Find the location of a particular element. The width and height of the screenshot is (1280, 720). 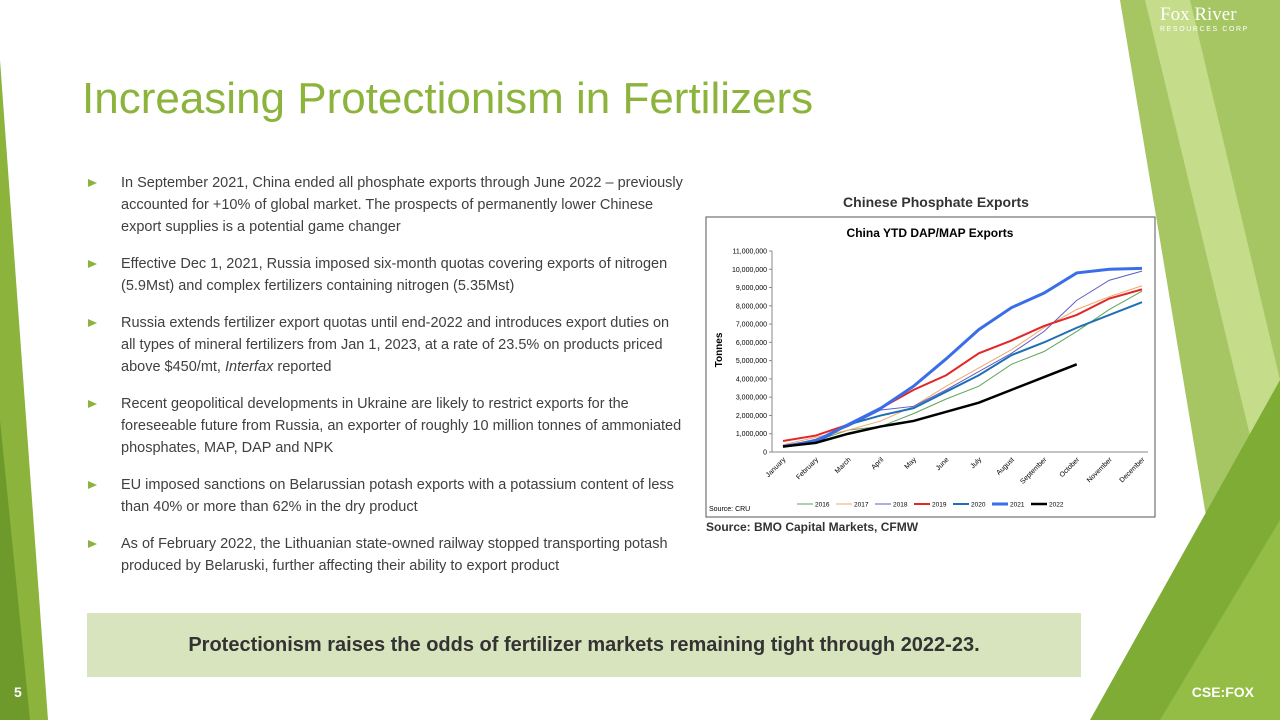

y-axis-label: Tonnes is located at coordinates (719, 349).